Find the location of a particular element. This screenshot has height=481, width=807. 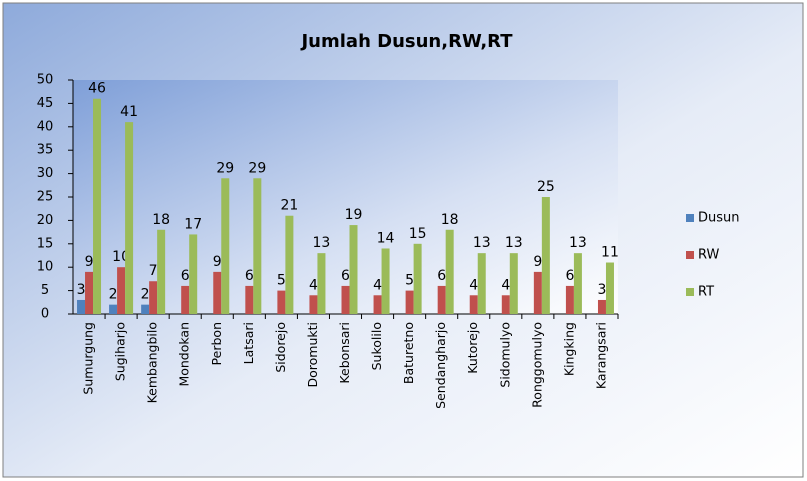

data-label: 15 is located at coordinates (418, 234).